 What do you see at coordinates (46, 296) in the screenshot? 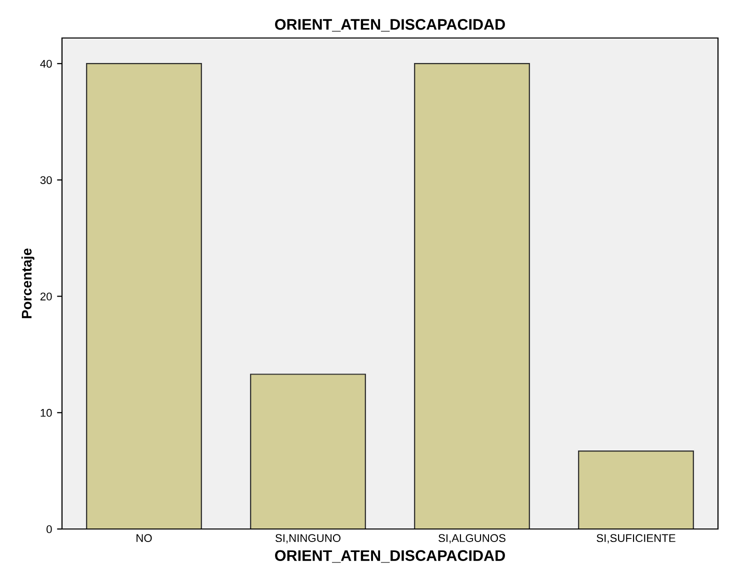
I see `y-tick-label: 20` at bounding box center [46, 296].